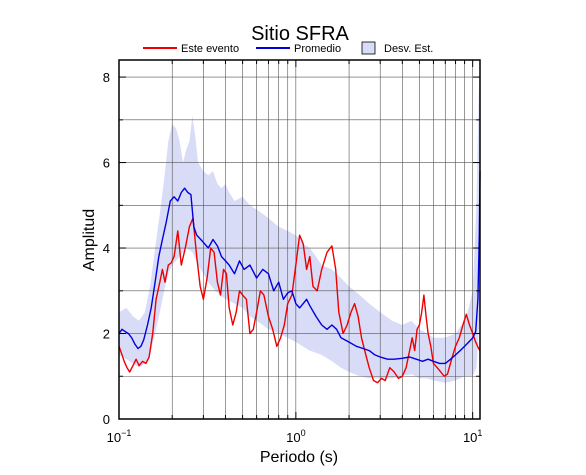  I want to click on x-tick-label: 10⁻¹, so click(119, 436).